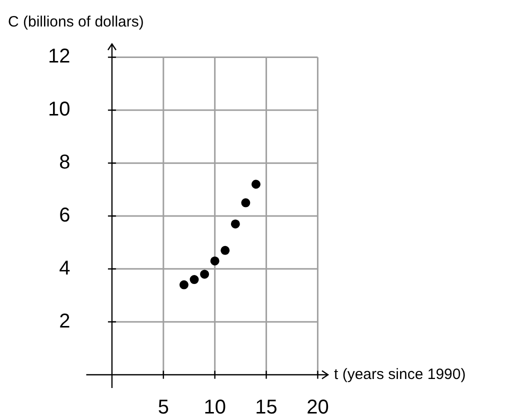 The height and width of the screenshot is (420, 518). What do you see at coordinates (64, 215) in the screenshot?
I see `y-tick-label: 6` at bounding box center [64, 215].